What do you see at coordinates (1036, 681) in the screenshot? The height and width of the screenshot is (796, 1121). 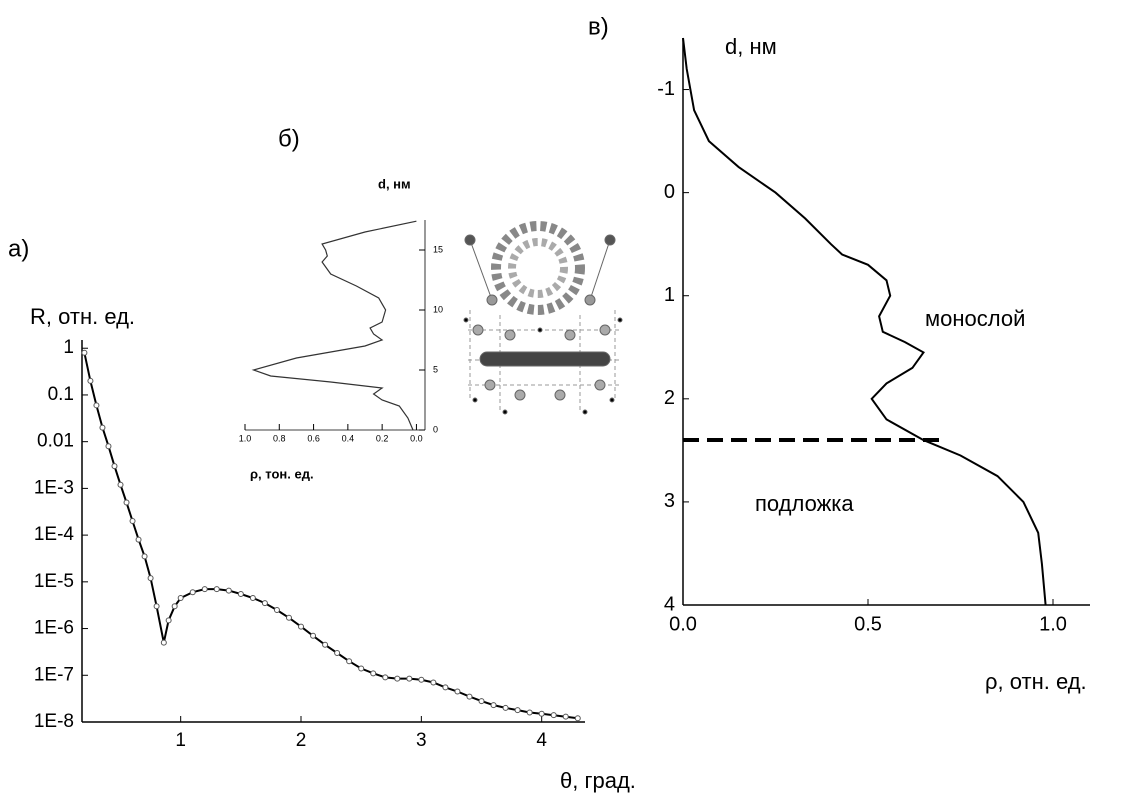 I see `x-axis-label: ρ, отн. ед.` at bounding box center [1036, 681].